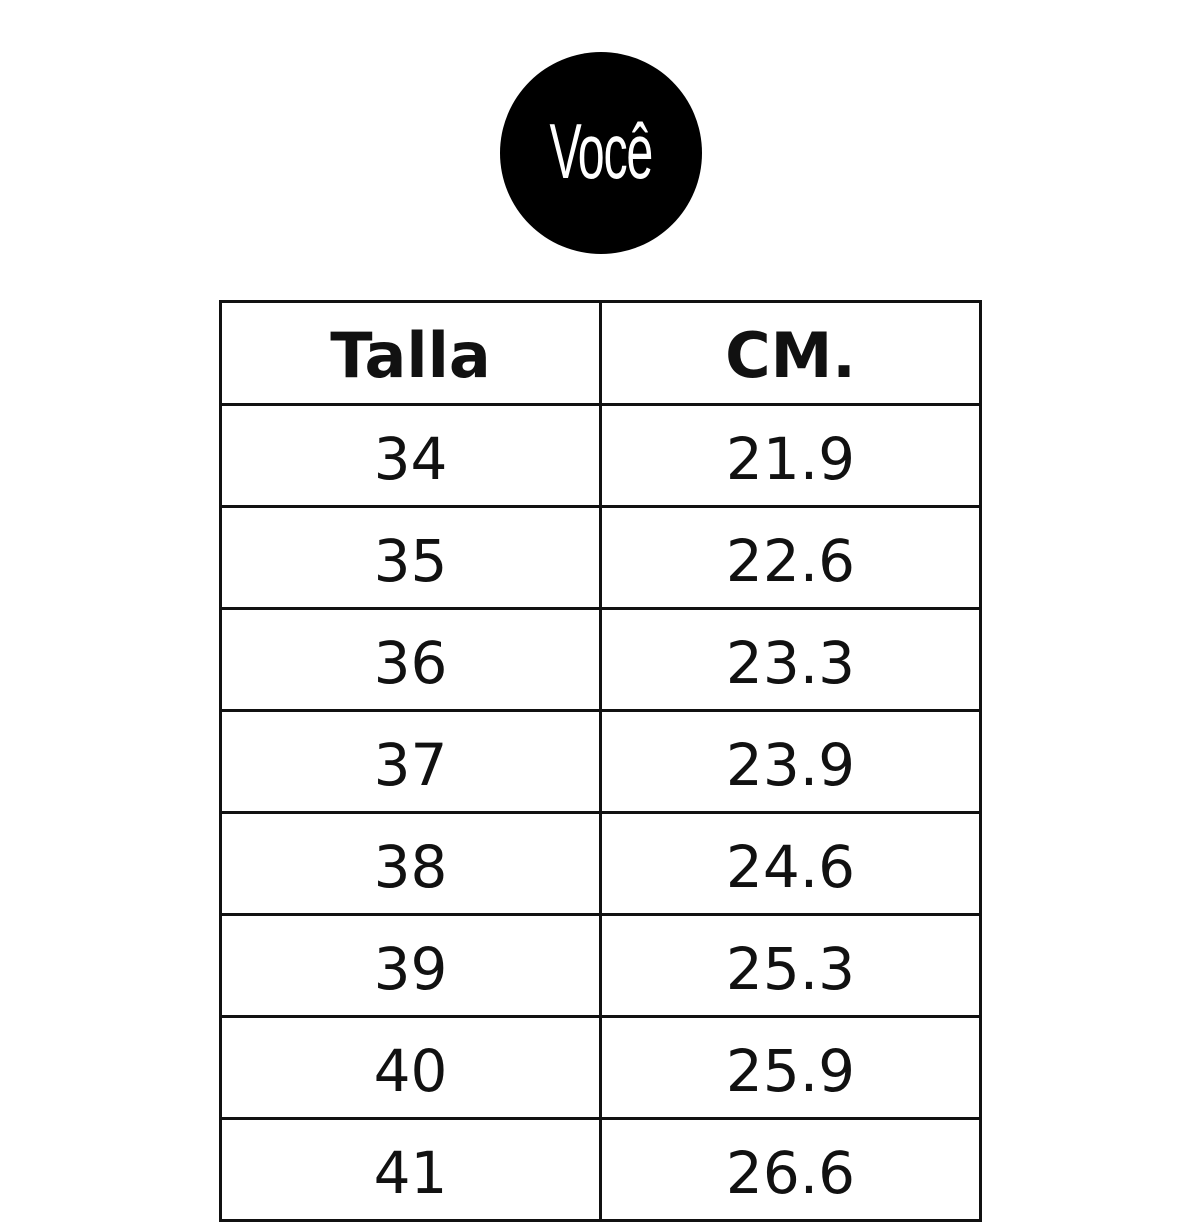 This screenshot has height=1222, width=1200. What do you see at coordinates (410, 1067) in the screenshot?
I see `size-cell: 40` at bounding box center [410, 1067].